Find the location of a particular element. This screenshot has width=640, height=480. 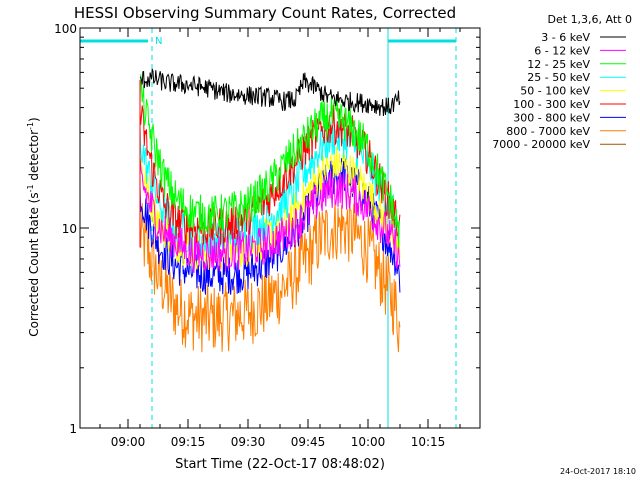

legend-label: 100 - 300 keV is located at coordinates (551, 104).